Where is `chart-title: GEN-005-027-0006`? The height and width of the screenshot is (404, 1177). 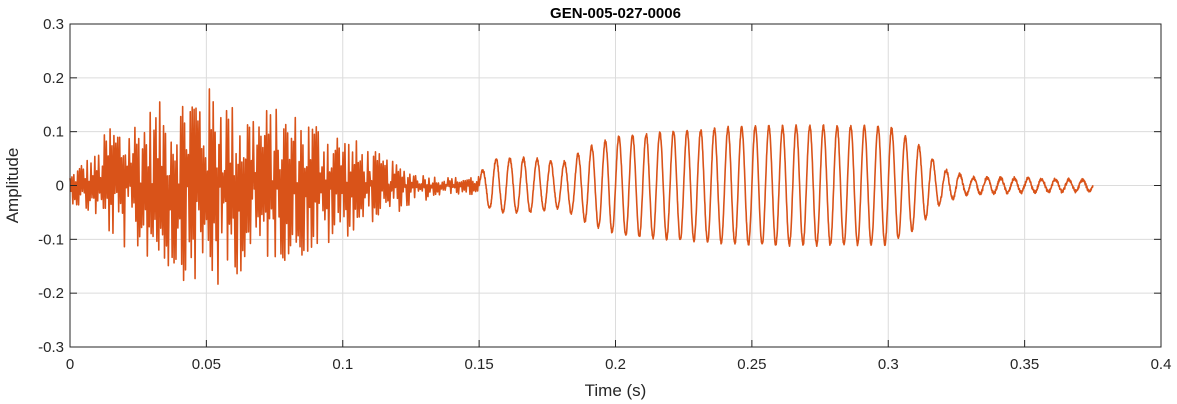
chart-title: GEN-005-027-0006 is located at coordinates (615, 13).